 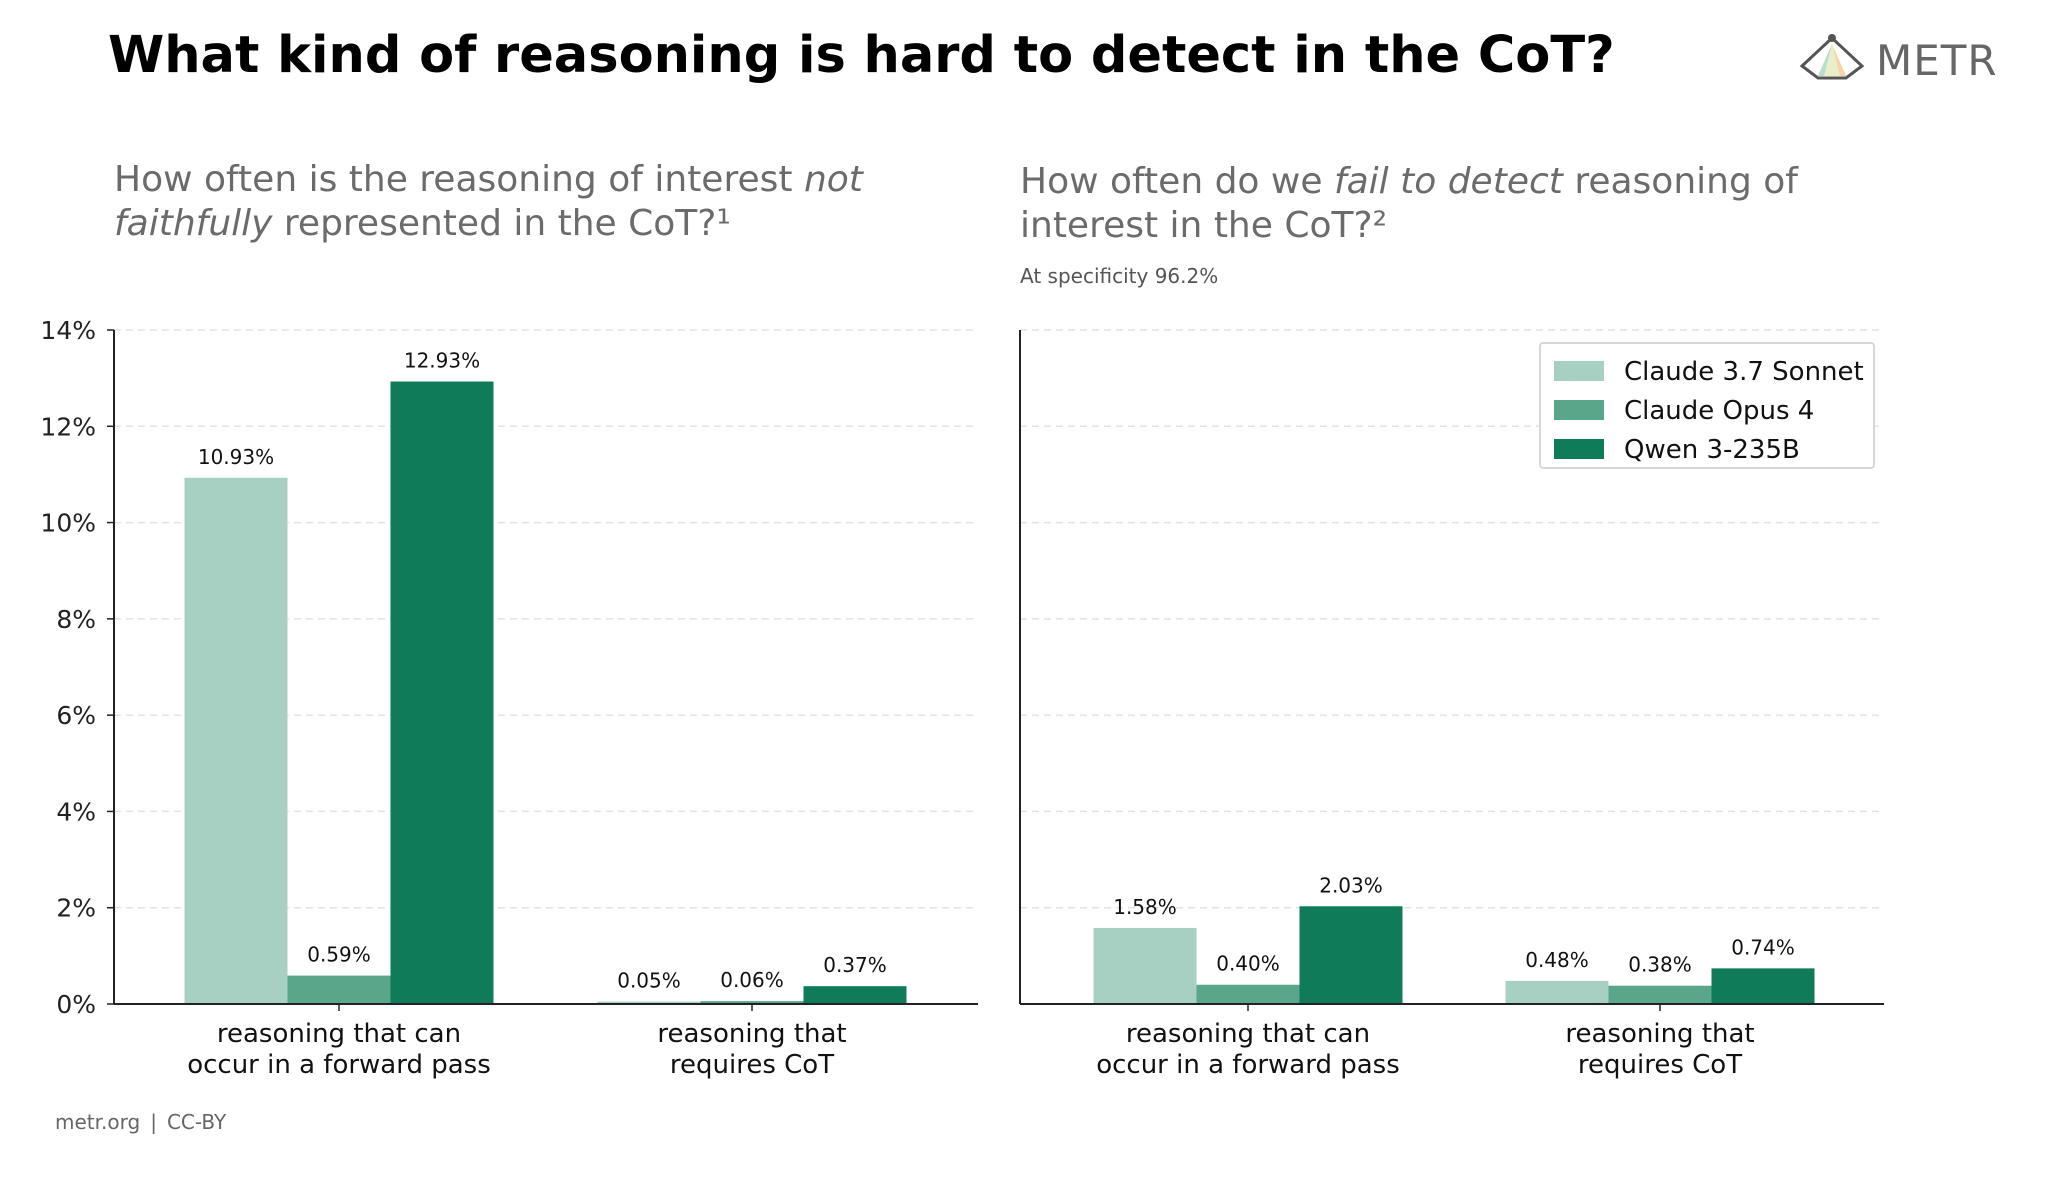 What do you see at coordinates (1712, 450) in the screenshot?
I see `legend-label-qwen: Qwen 3-235B` at bounding box center [1712, 450].